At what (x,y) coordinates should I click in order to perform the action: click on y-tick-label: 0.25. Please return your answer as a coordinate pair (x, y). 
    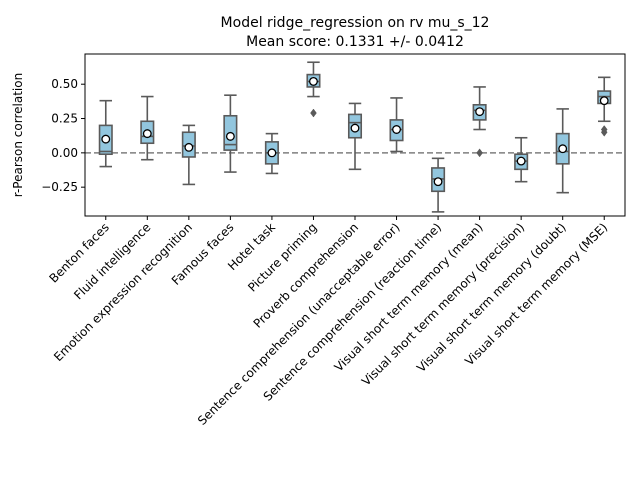
    Looking at the image, I should click on (64, 119).